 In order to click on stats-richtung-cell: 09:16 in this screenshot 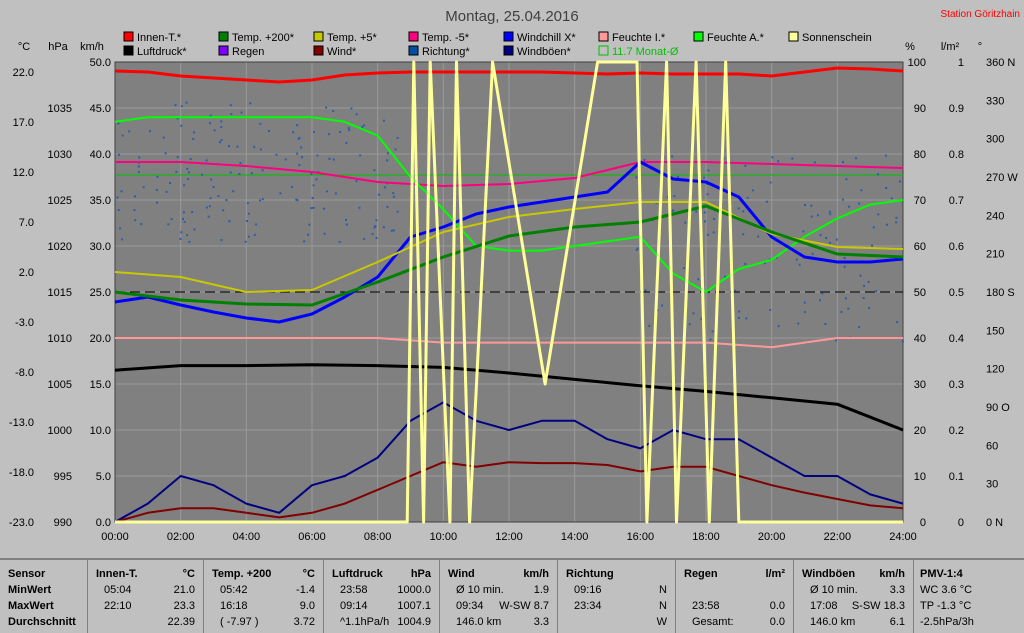, I will do `click(588, 590)`.